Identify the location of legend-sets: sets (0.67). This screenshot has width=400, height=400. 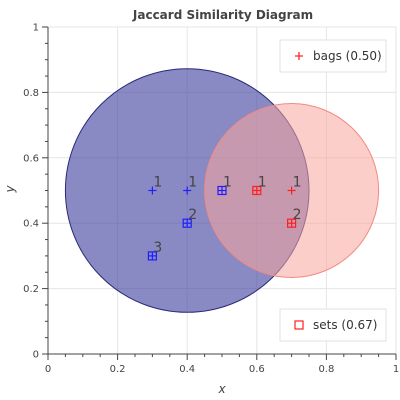
(333, 325).